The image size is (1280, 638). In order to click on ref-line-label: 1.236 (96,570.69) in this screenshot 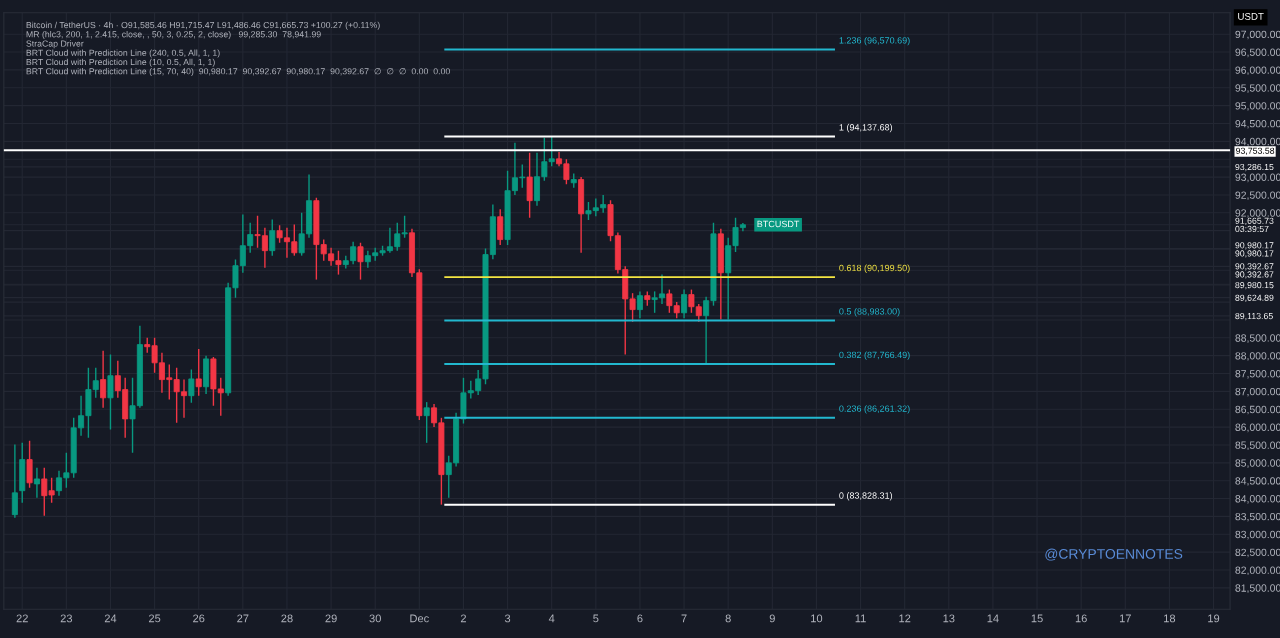, I will do `click(874, 41)`.